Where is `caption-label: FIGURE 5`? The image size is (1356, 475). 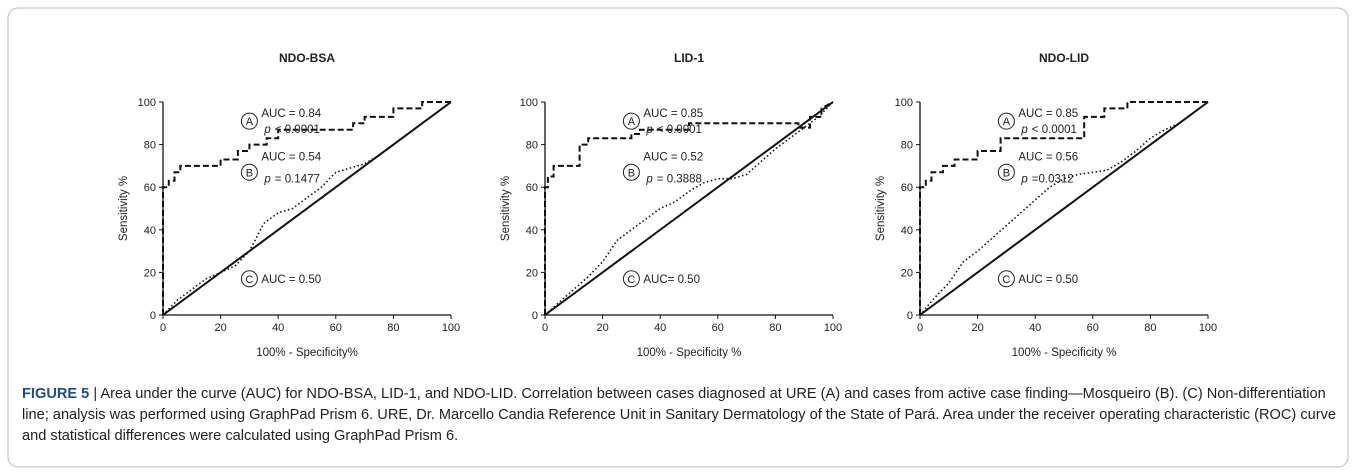 caption-label: FIGURE 5 is located at coordinates (56, 394).